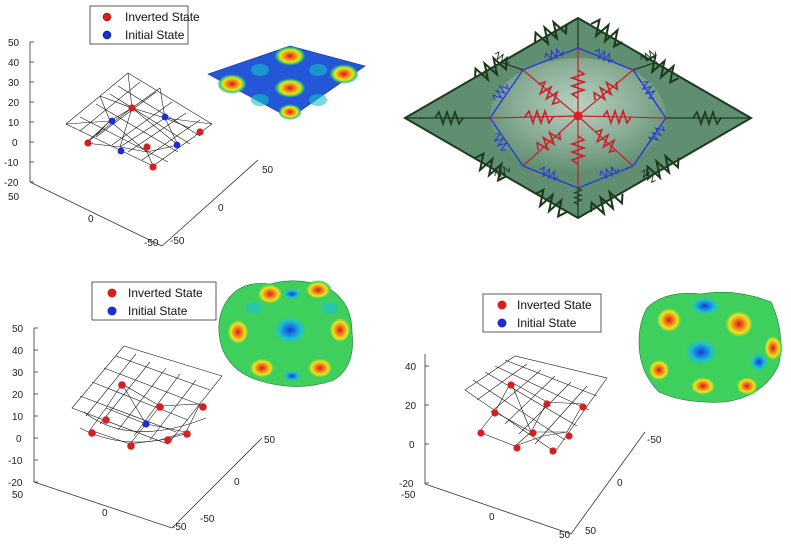  I want to click on z-tick-labels: 40 20 0 -20, so click(408, 426).